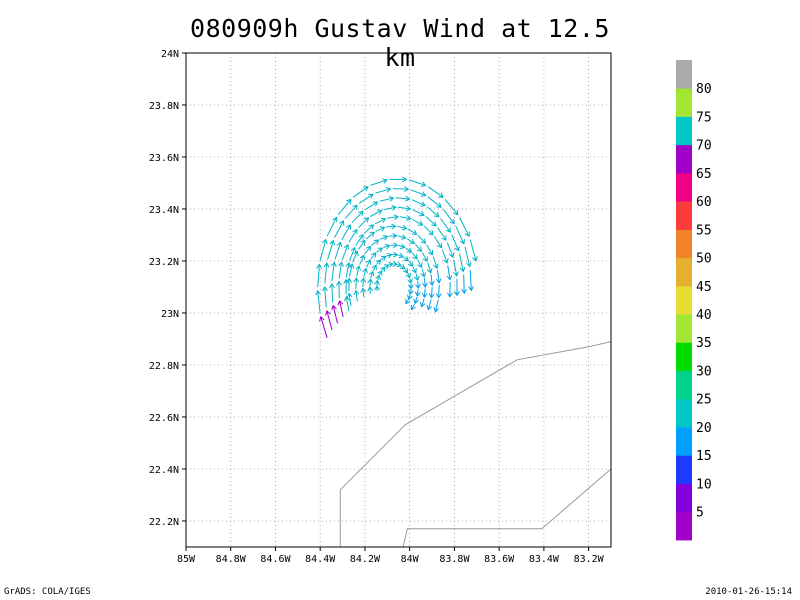 This screenshot has width=800, height=600. What do you see at coordinates (164, 262) in the screenshot?
I see `y-tick-label: 23.2N` at bounding box center [164, 262].